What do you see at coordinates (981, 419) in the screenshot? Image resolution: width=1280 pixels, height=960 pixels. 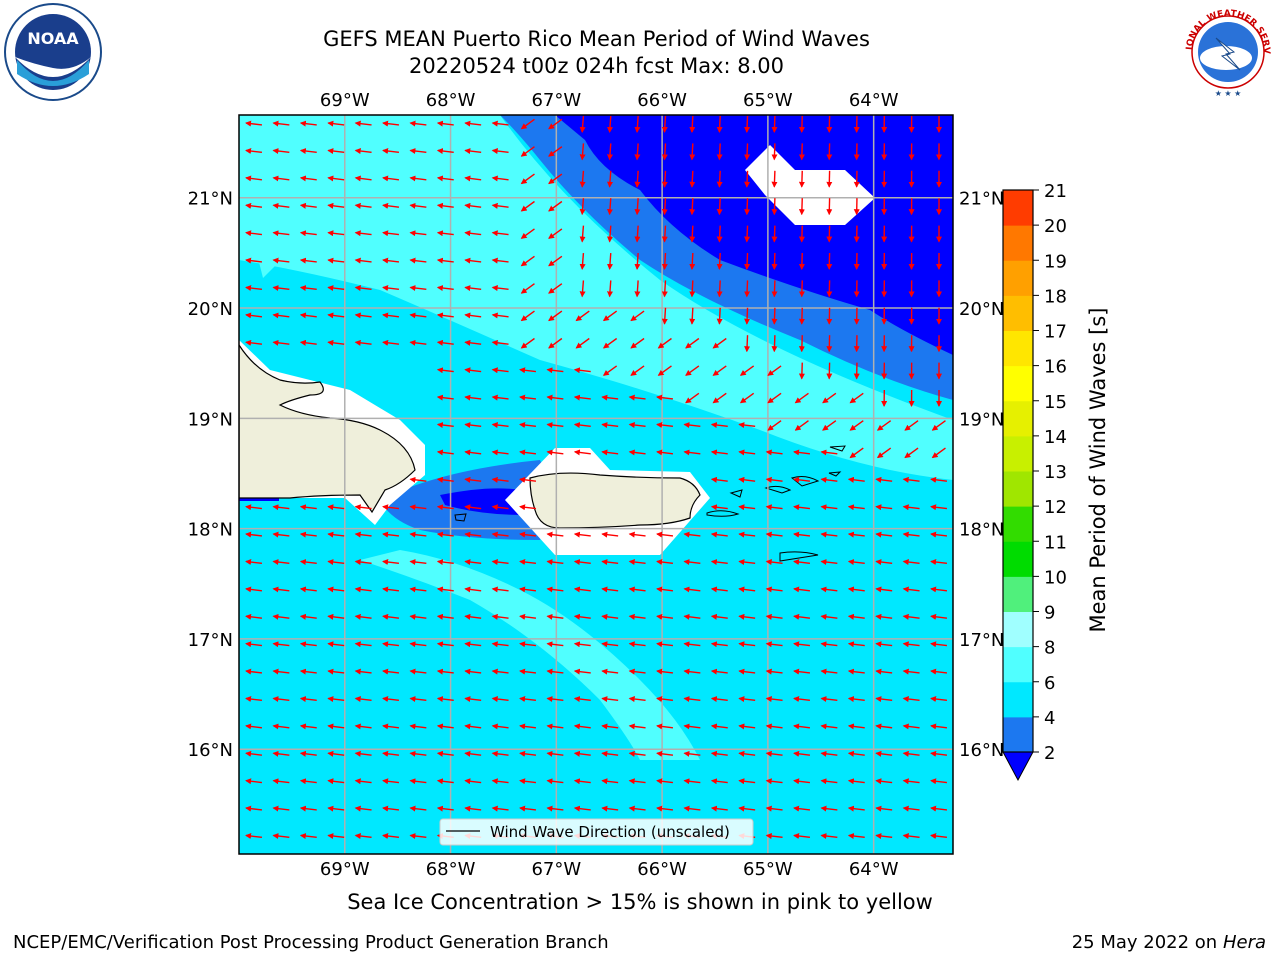 I see `lat-label-right: 19°N` at bounding box center [981, 419].